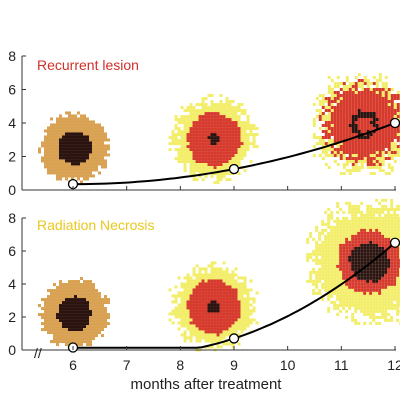  I want to click on x-tick-label: 10, so click(288, 365).